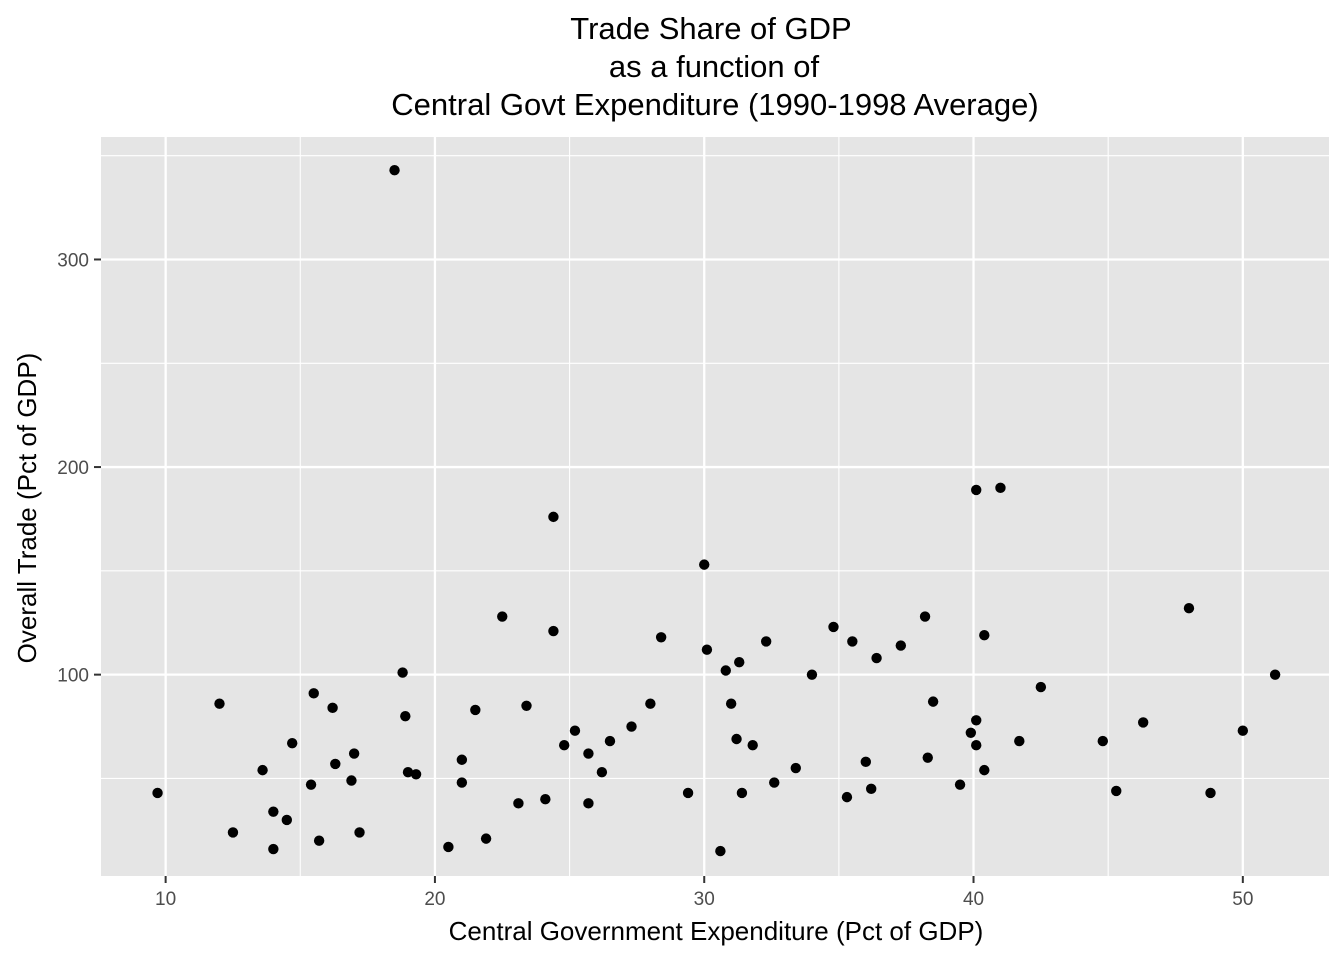 The image size is (1344, 960). I want to click on y-tick-label: 100, so click(73, 676).